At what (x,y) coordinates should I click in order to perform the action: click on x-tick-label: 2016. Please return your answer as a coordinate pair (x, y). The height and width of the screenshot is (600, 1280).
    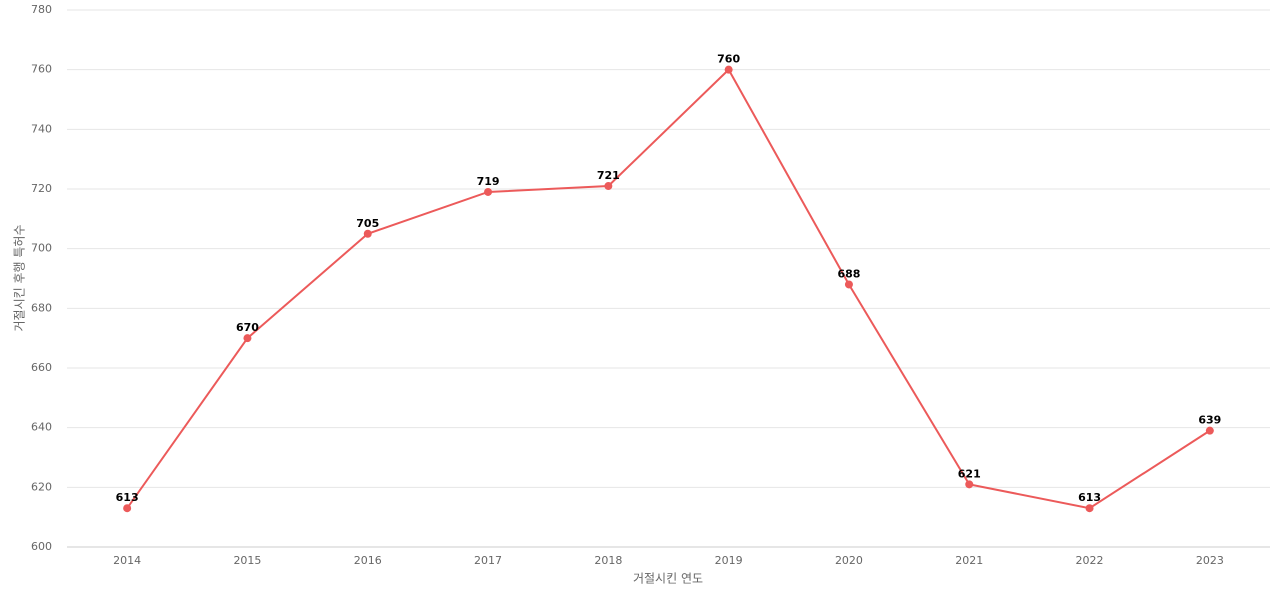
    Looking at the image, I should click on (368, 560).